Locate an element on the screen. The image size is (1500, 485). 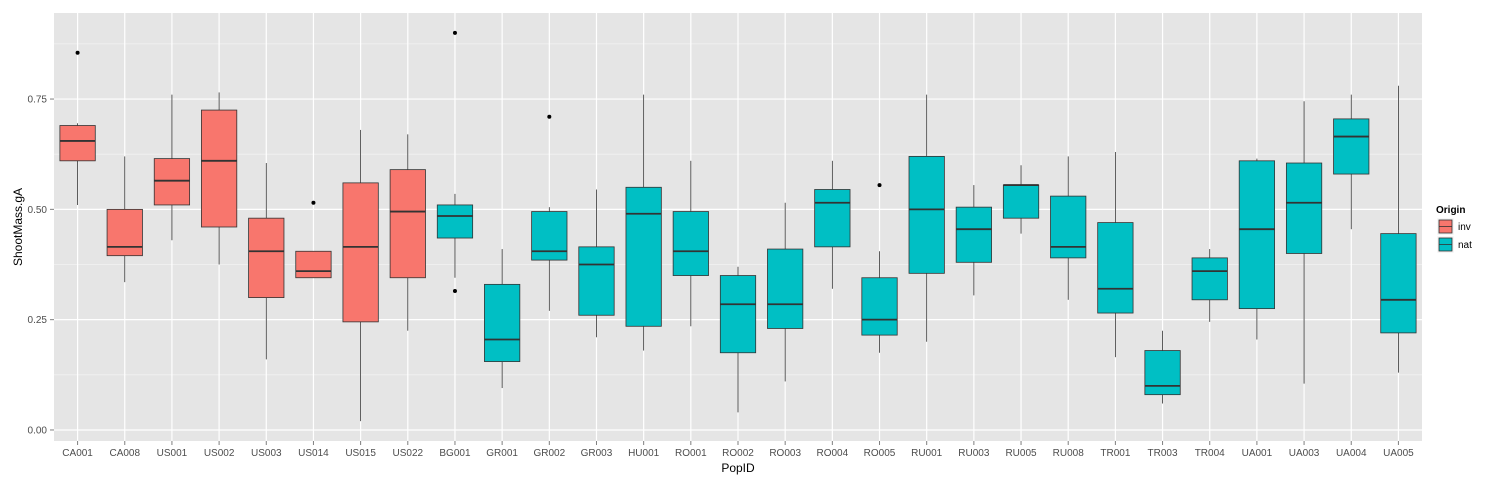
x-tick-label: RU003 is located at coordinates (974, 453).